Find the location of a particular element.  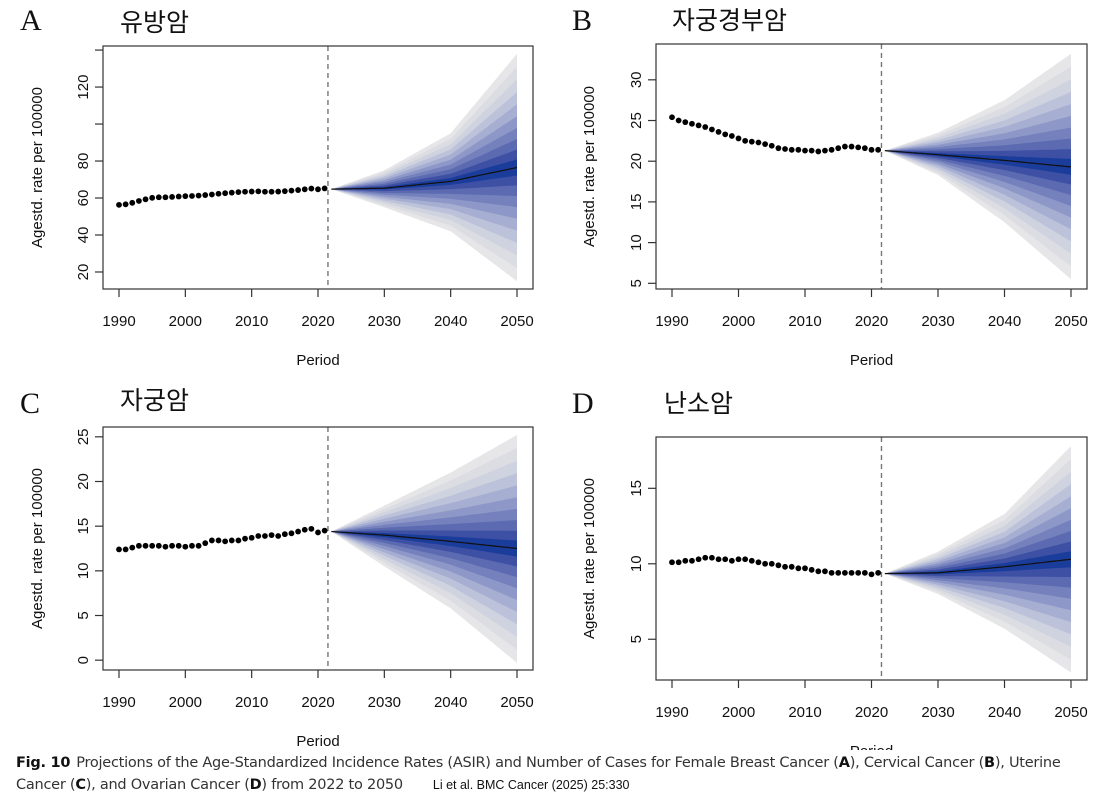

x-tick-label: 2030 is located at coordinates (937, 712).